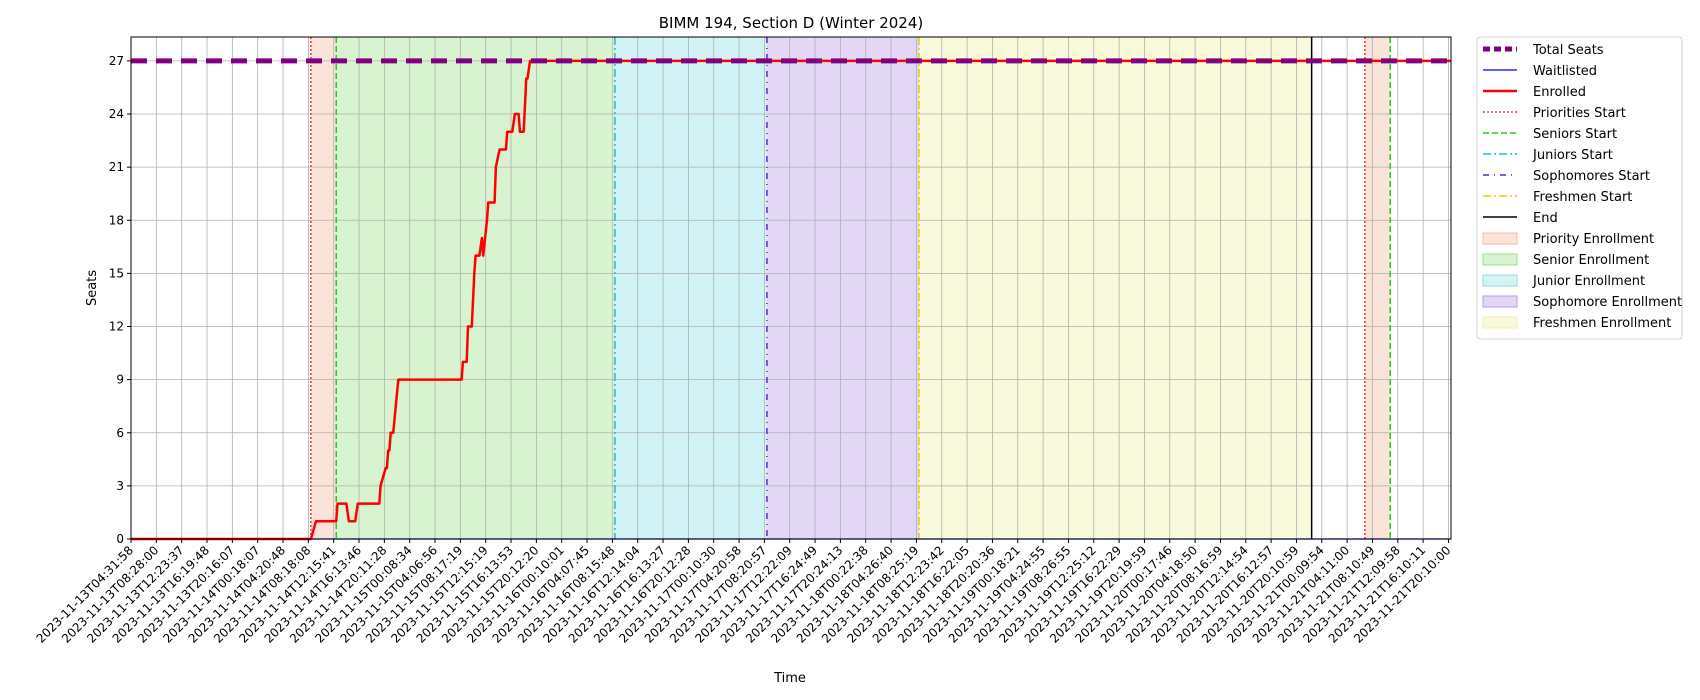  Describe the element at coordinates (1579, 113) in the screenshot. I see `legend-label: Priorities Start` at that location.